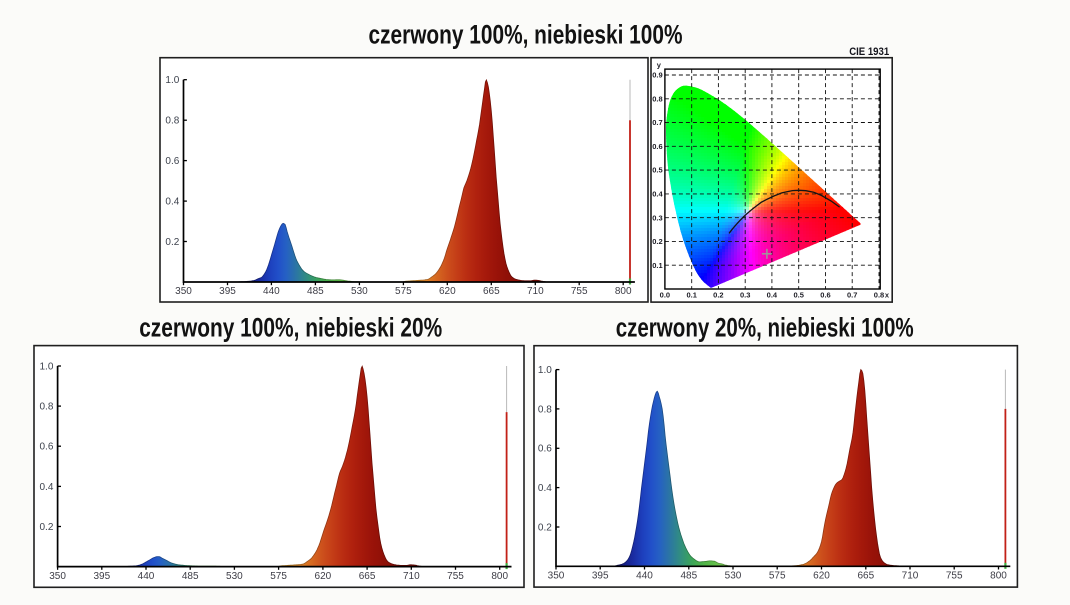 The height and width of the screenshot is (605, 1070). I want to click on svg-text: CIE 1931, so click(869, 52).